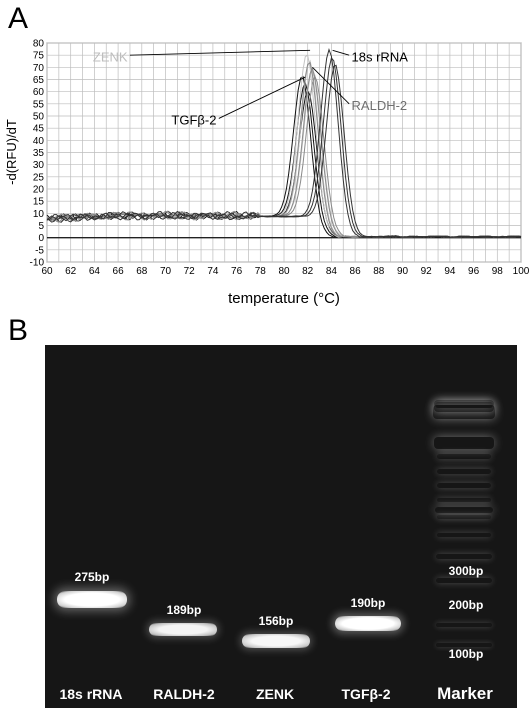 The height and width of the screenshot is (713, 532). What do you see at coordinates (284, 298) in the screenshot?
I see `x-axis-label: temperature (°C)` at bounding box center [284, 298].